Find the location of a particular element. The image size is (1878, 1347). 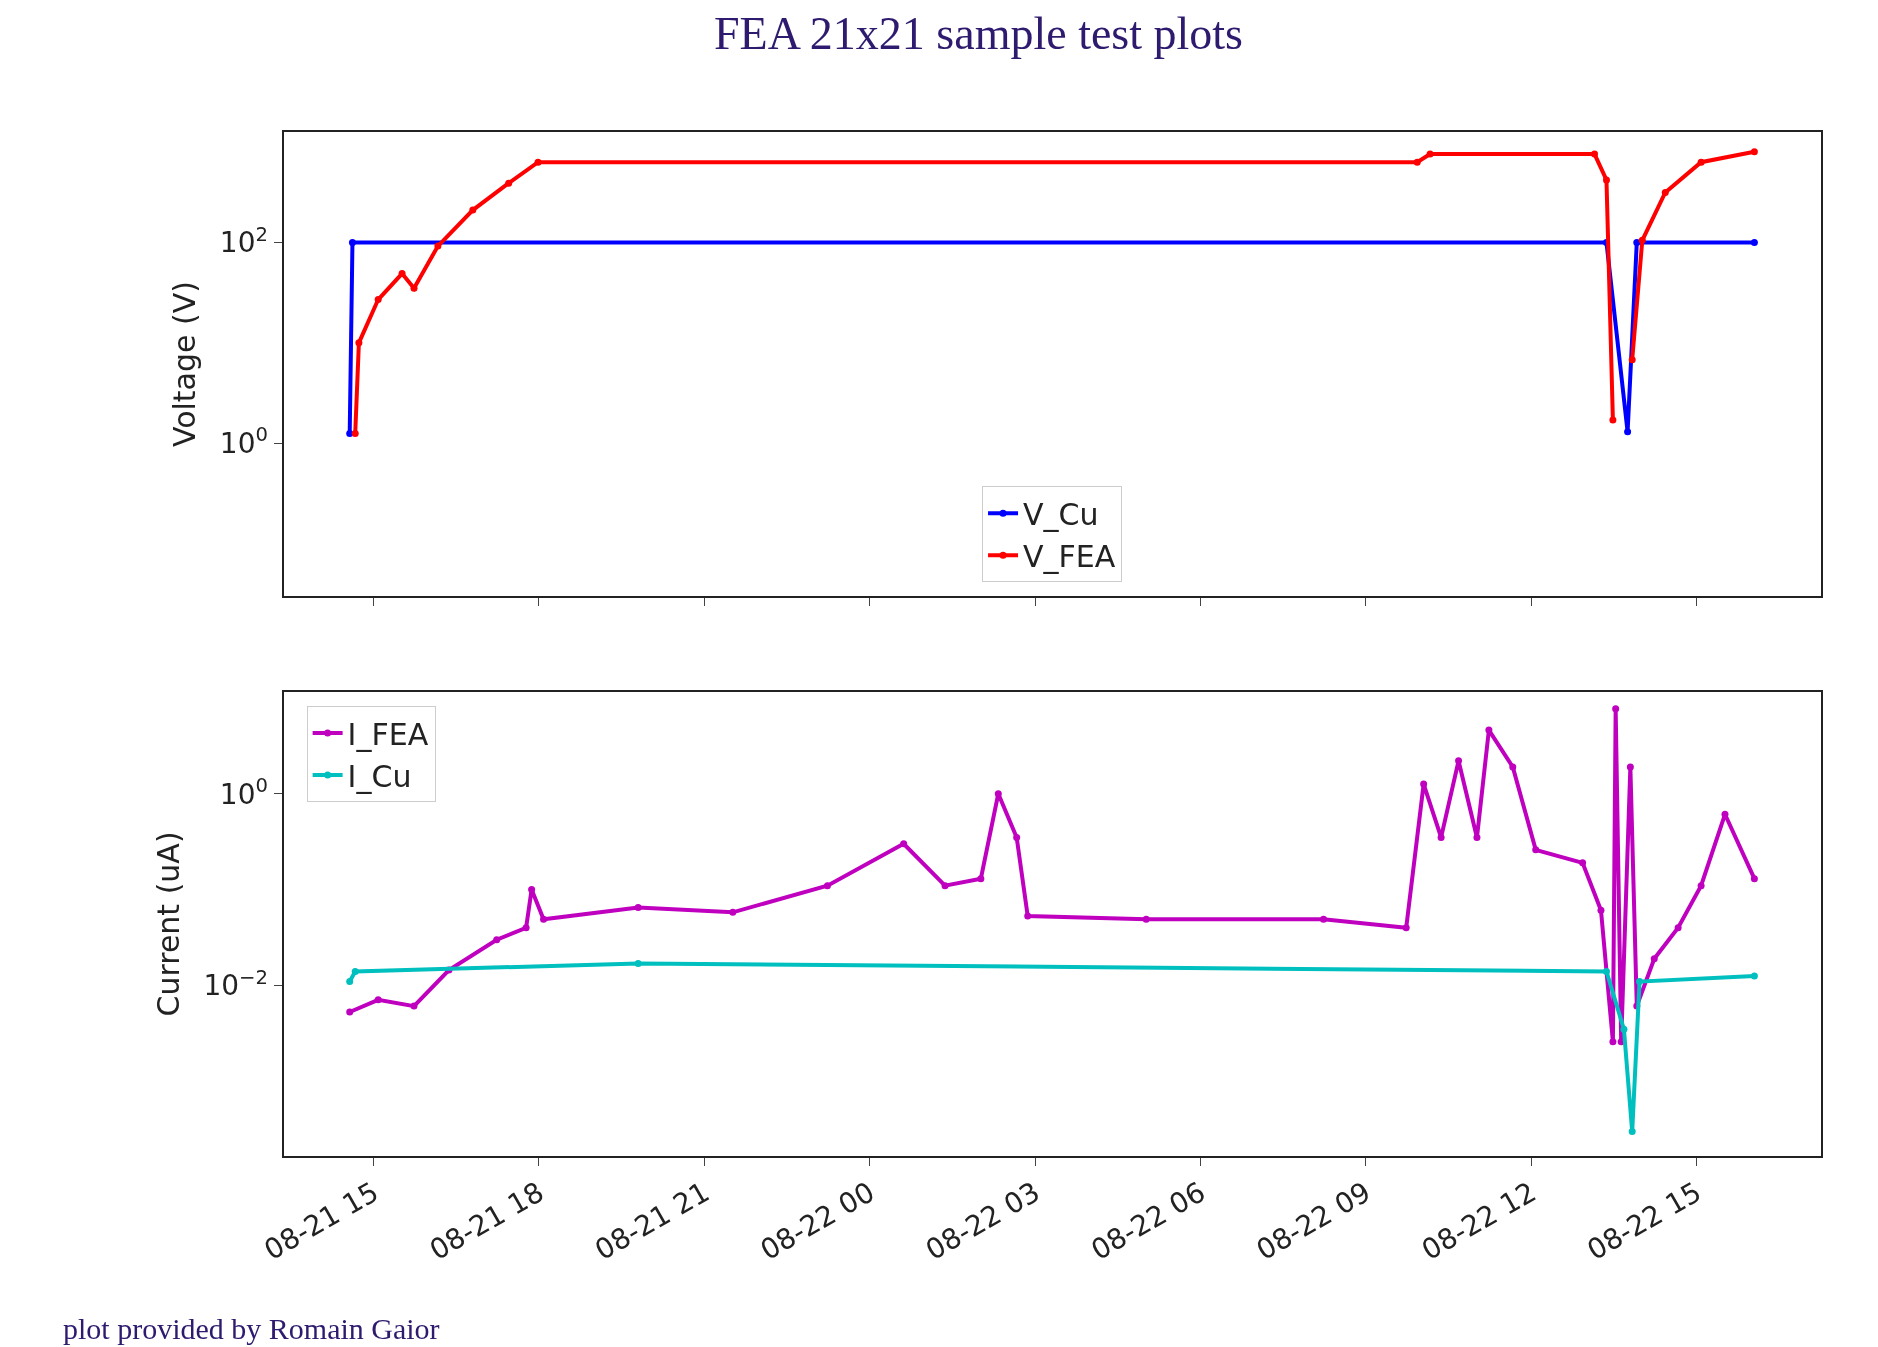

text: plot provided by Romain Gaior is located at coordinates (251, 1328).